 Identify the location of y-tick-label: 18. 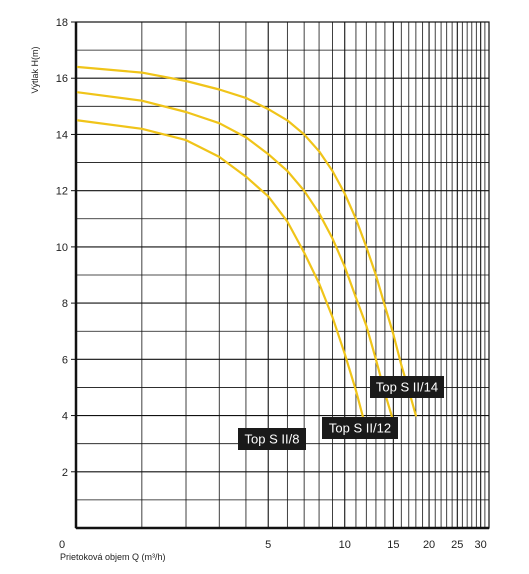
(62, 23).